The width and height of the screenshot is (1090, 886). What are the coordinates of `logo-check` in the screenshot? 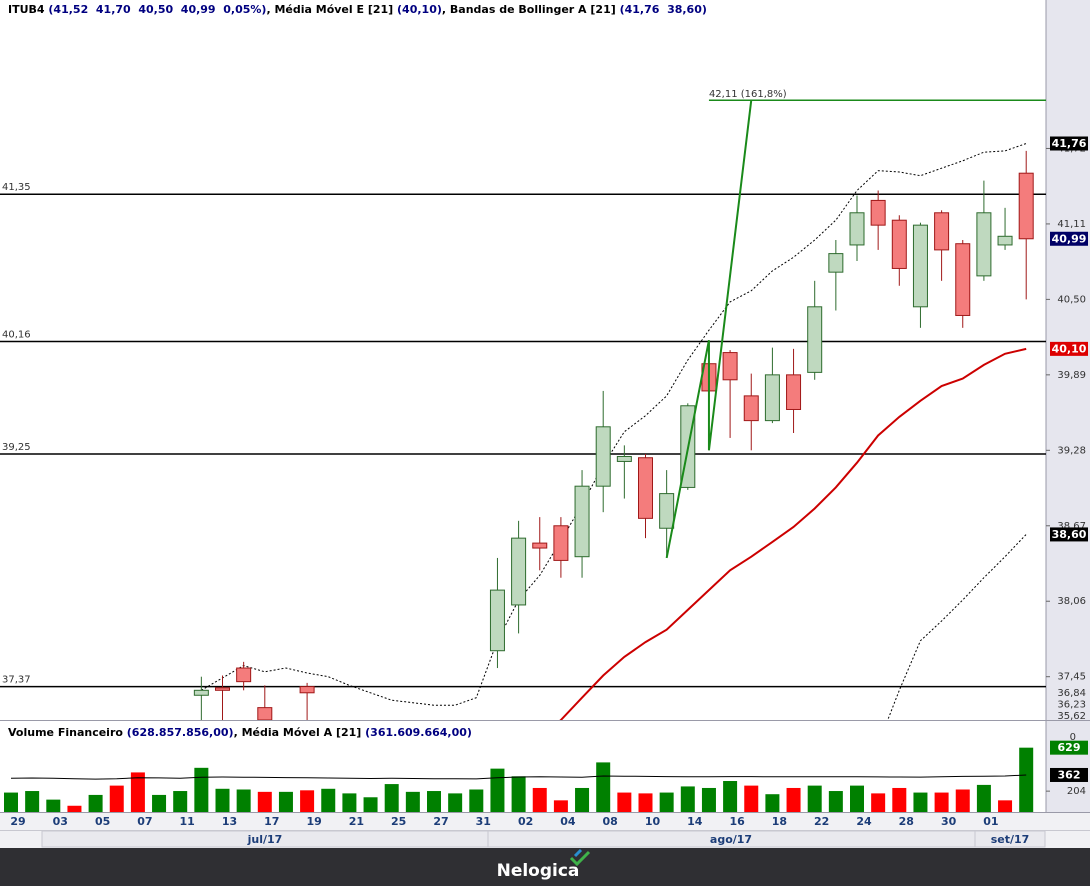 It's located at (580, 858).